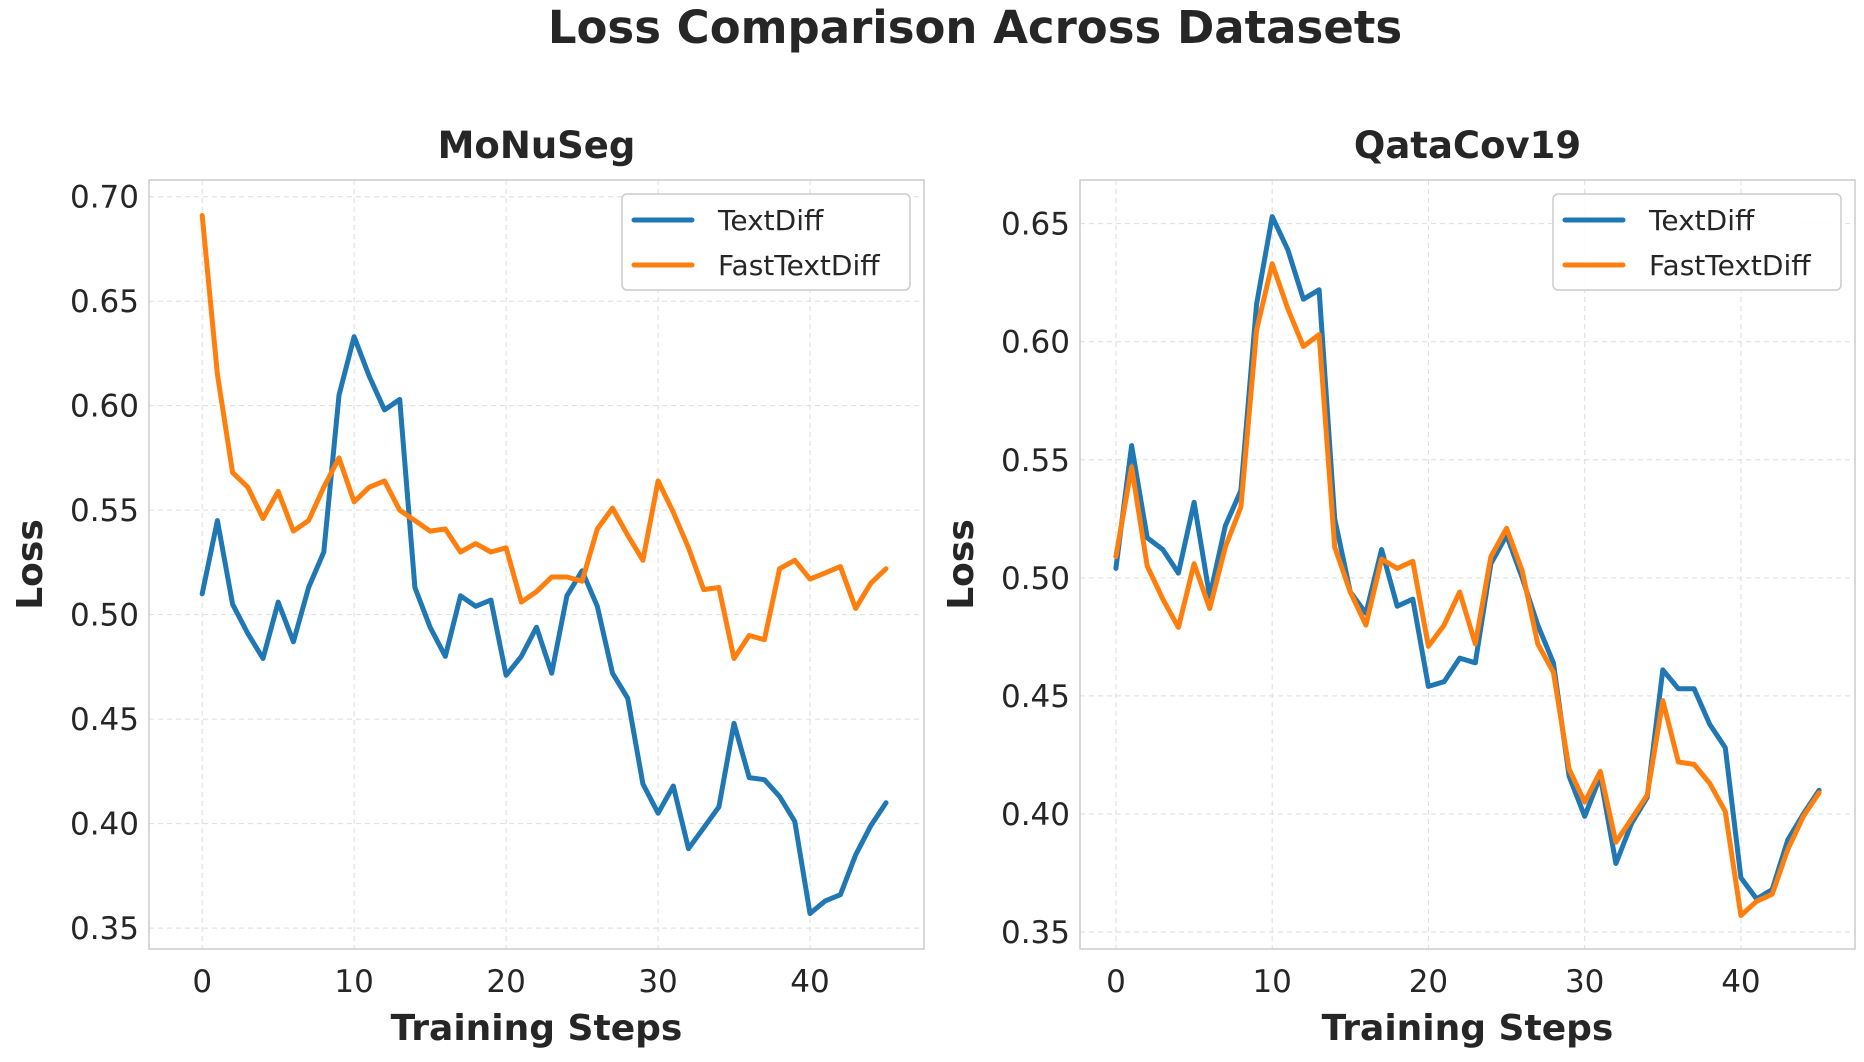  What do you see at coordinates (1467, 145) in the screenshot?
I see `subplot-title: QataCov19` at bounding box center [1467, 145].